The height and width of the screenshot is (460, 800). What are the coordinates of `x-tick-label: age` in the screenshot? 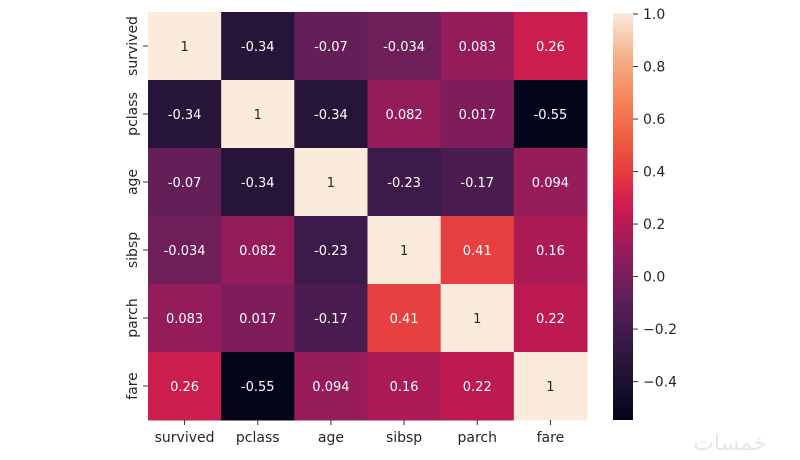 It's located at (331, 438).